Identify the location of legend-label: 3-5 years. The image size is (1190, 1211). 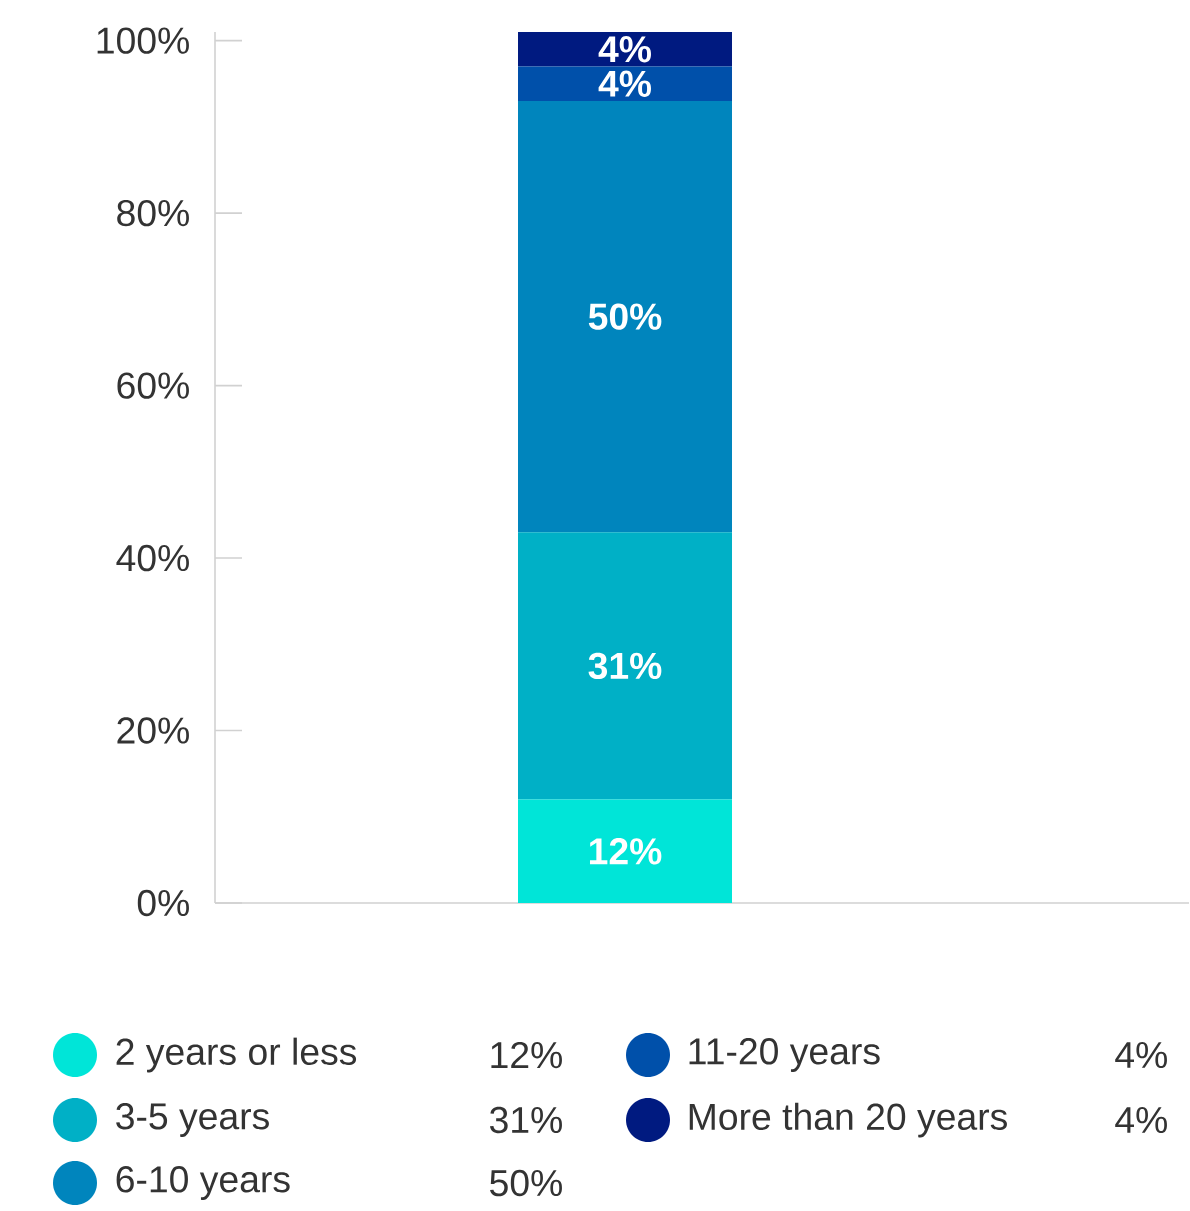
(193, 1120).